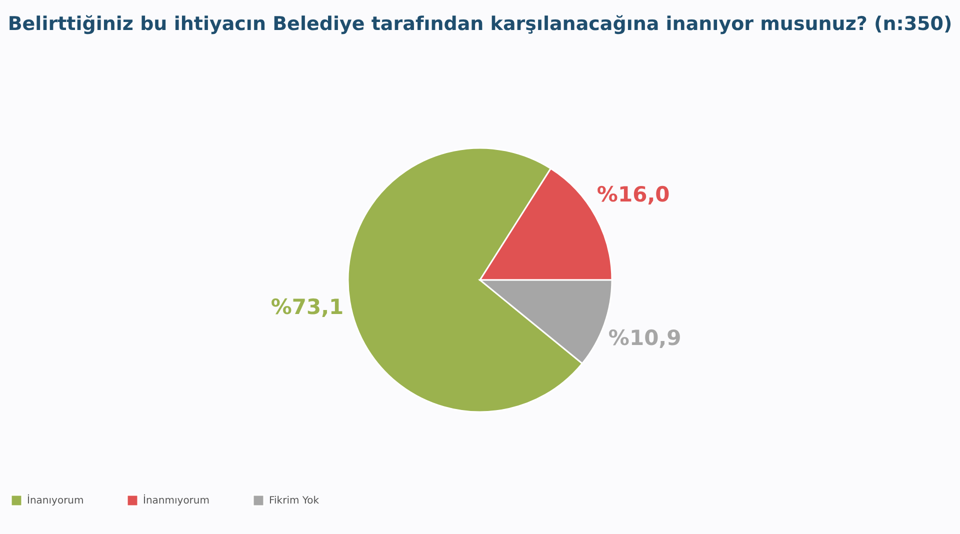  Describe the element at coordinates (645, 338) in the screenshot. I see `data-label: %10,9` at that location.